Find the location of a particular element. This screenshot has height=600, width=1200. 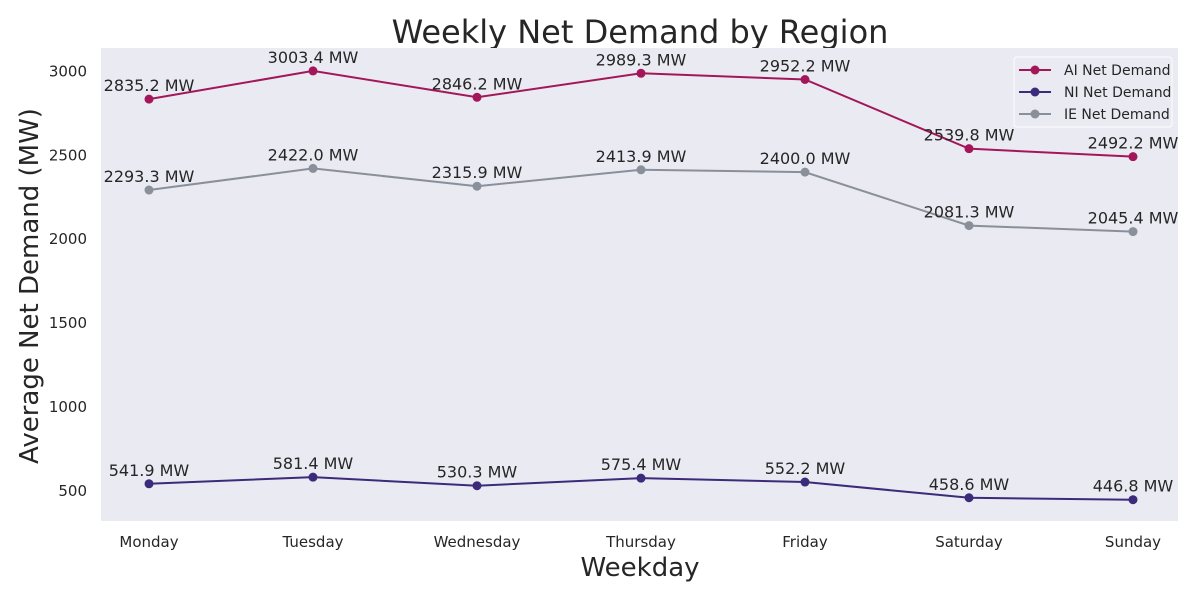

data-label: 2293.3 MW is located at coordinates (149, 176).